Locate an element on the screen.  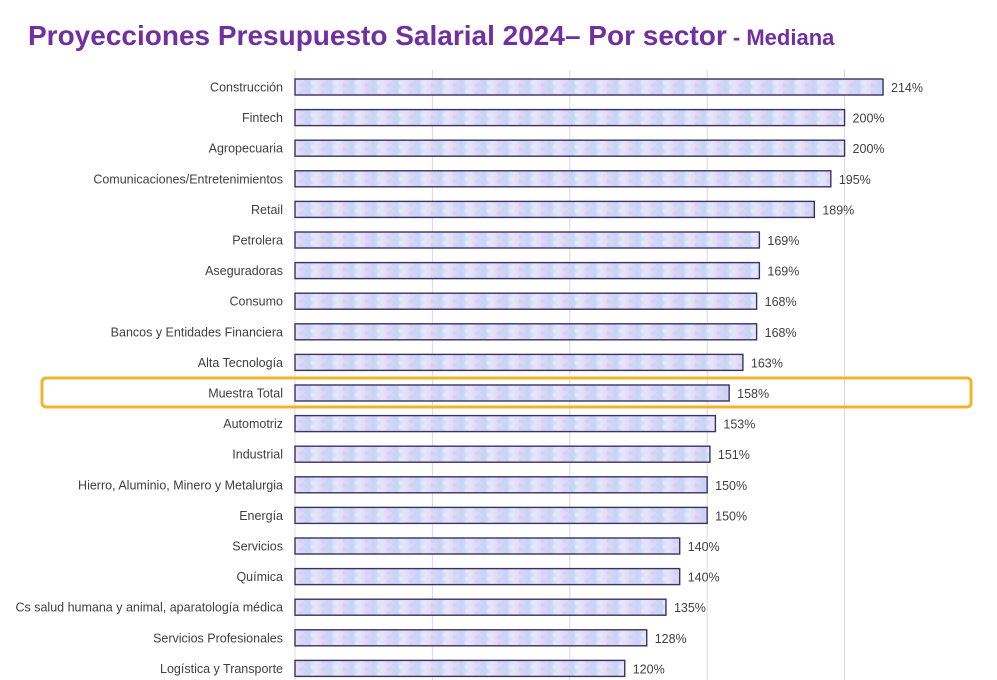
category-label: Energía is located at coordinates (261, 516).